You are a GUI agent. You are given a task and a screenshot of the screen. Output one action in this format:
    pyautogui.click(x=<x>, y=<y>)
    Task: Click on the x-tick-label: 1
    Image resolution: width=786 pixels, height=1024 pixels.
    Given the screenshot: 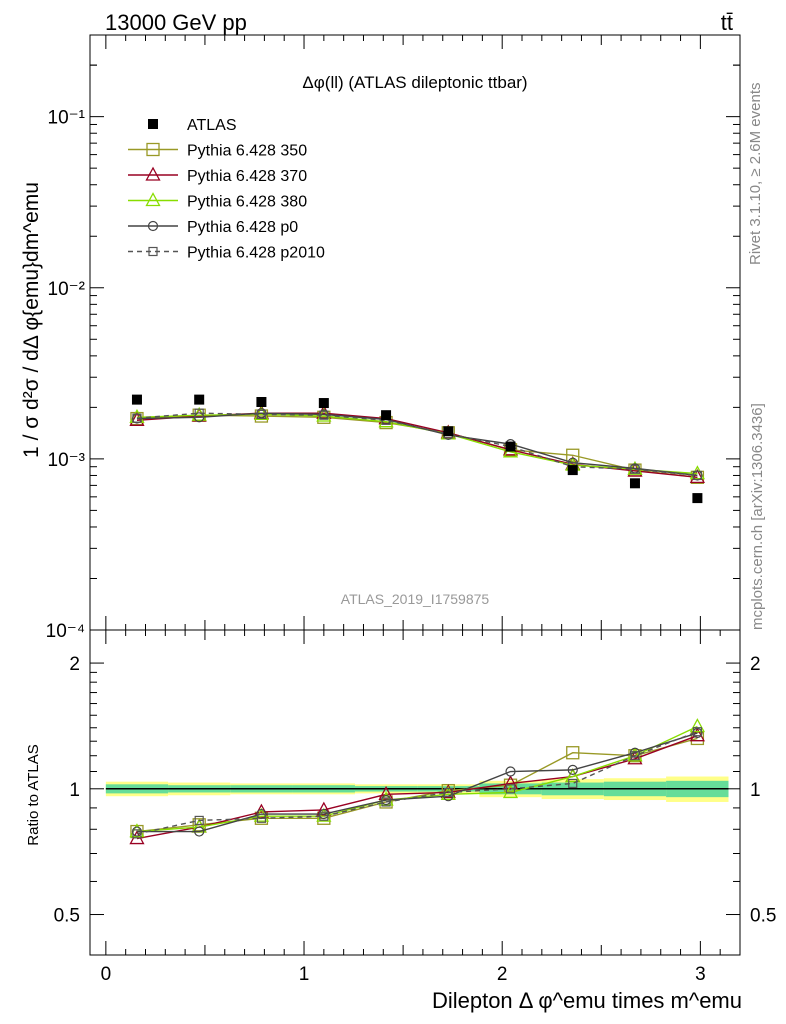 What is the action you would take?
    pyautogui.click(x=304, y=974)
    